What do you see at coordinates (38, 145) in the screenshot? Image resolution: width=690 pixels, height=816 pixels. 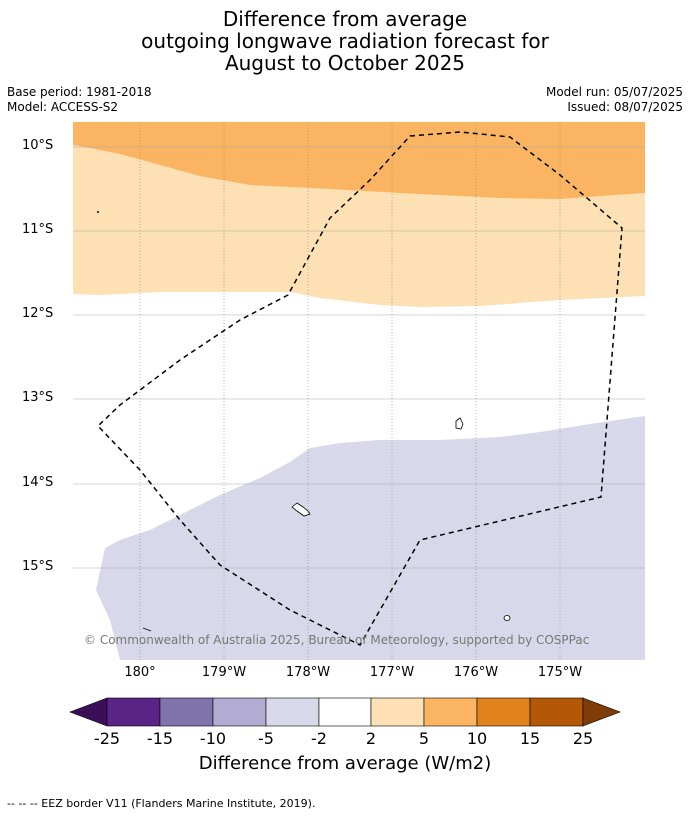 I see `lat-label: 10°S` at bounding box center [38, 145].